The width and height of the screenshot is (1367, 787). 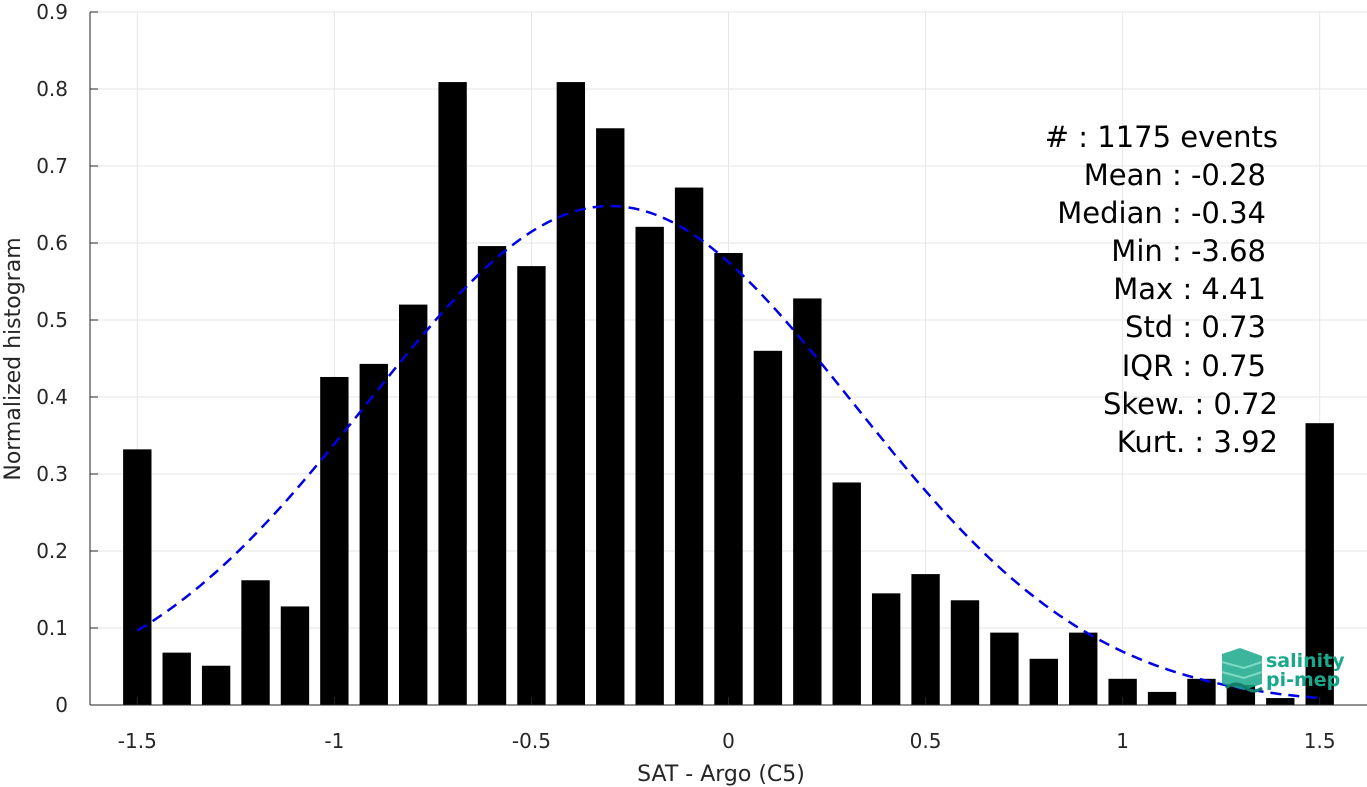 What do you see at coordinates (137, 741) in the screenshot?
I see `x-tick-label: -1.5` at bounding box center [137, 741].